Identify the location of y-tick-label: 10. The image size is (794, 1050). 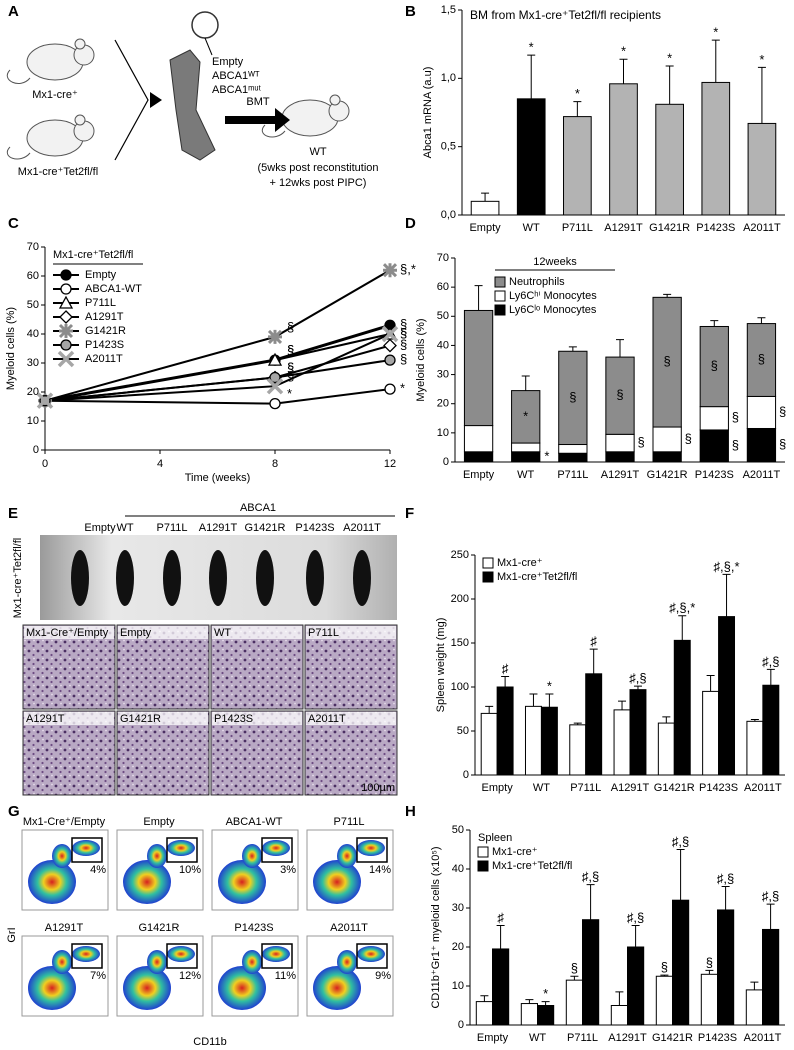
(443, 433).